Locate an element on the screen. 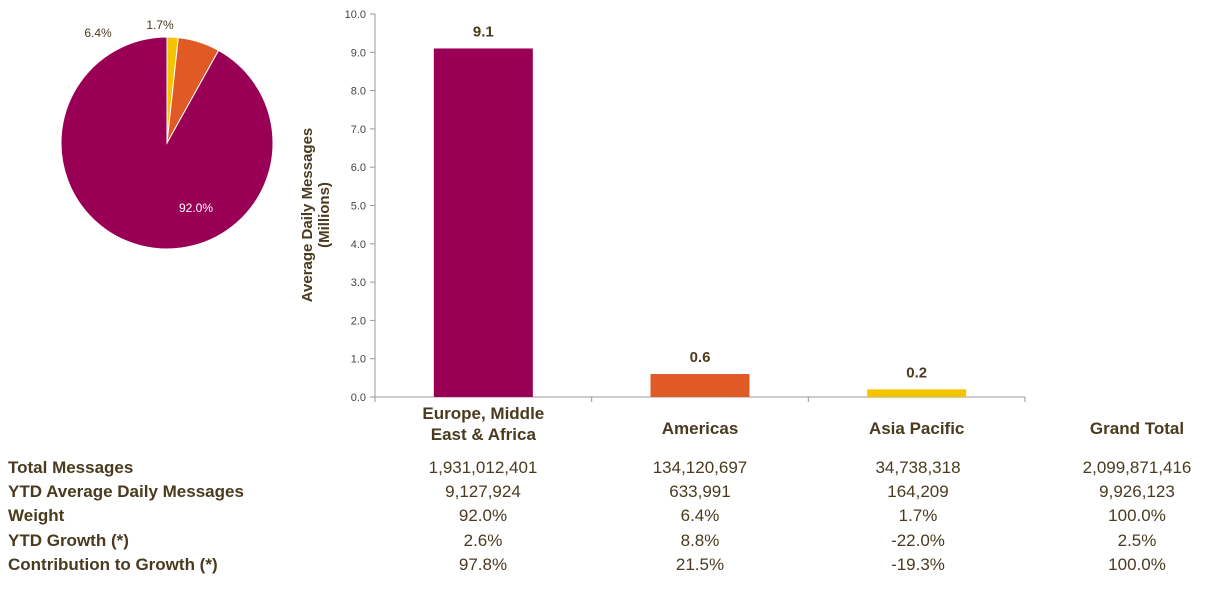 The width and height of the screenshot is (1219, 604). table-row: YTD Growth (*) 2.6% 8.8% -22.0% 2.5% is located at coordinates (609, 541).